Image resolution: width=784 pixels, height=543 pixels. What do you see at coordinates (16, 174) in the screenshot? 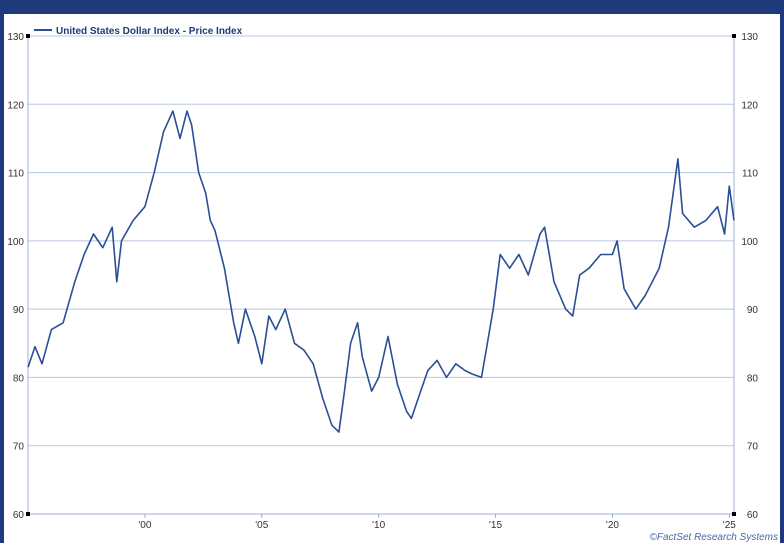
I see `y-tick-label-left: 110` at bounding box center [16, 174].